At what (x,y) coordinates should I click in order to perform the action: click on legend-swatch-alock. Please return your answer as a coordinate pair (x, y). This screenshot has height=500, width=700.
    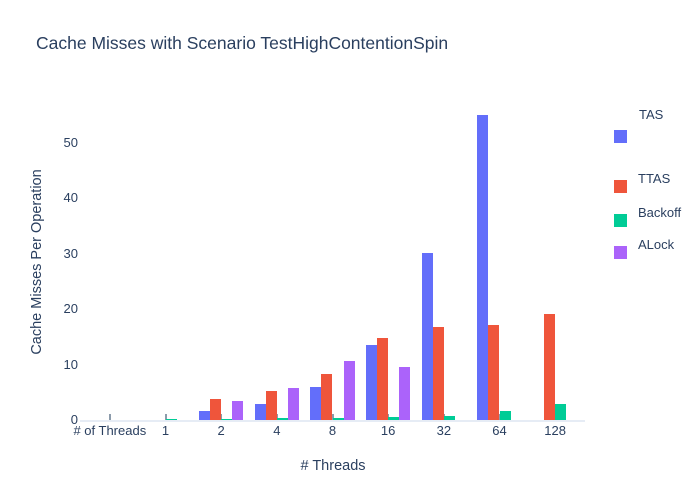
    Looking at the image, I should click on (620, 252).